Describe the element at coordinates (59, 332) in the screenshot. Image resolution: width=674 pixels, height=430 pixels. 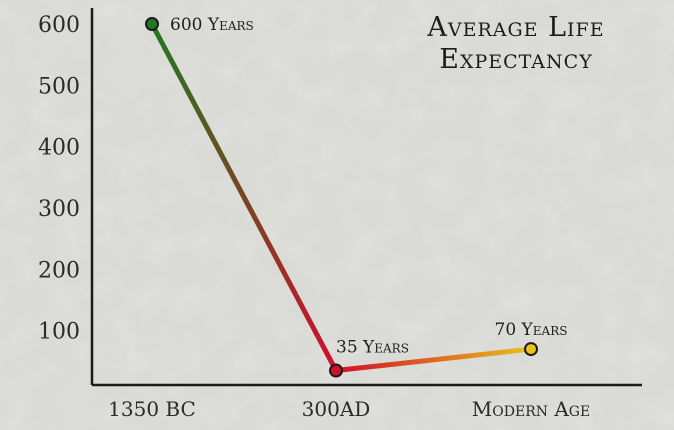
I see `y-tick-label: 100` at that location.